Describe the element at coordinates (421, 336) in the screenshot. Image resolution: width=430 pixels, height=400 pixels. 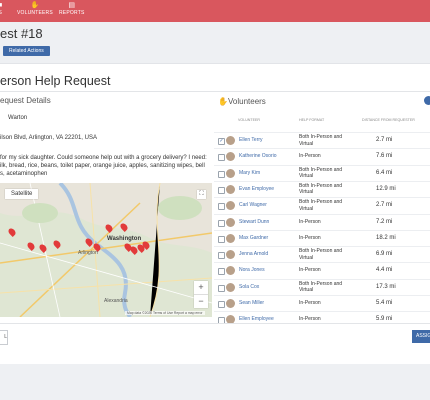
I see `assign-button: ASSIG` at that location.